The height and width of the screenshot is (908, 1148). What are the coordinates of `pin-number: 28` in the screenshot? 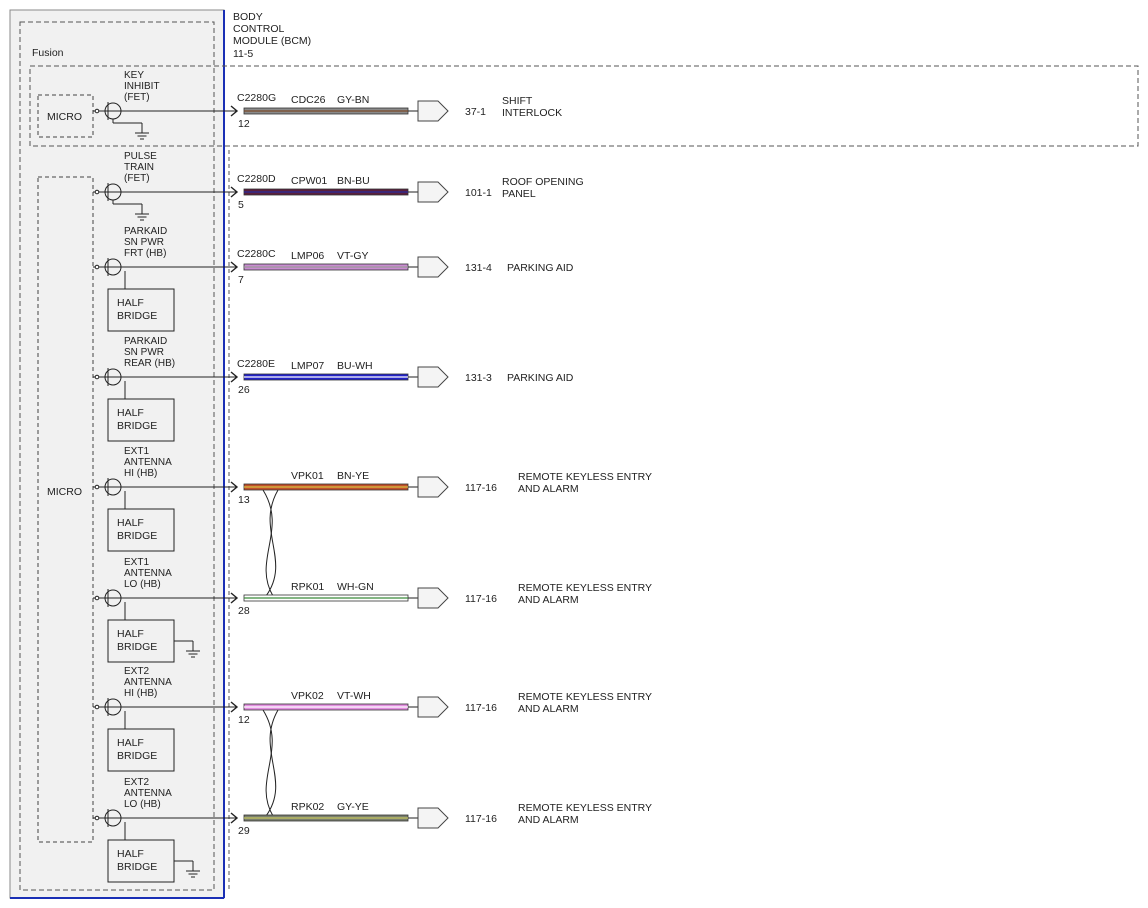 It's located at (244, 611).